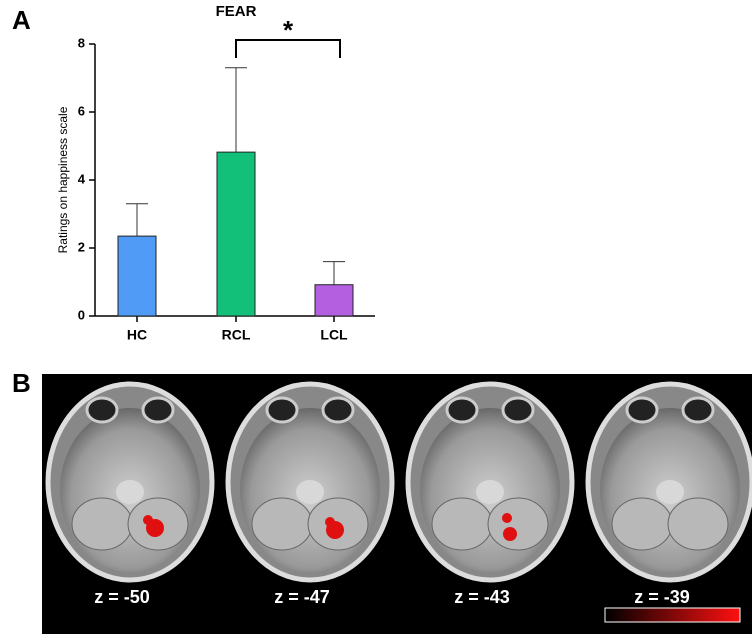 This screenshot has width=752, height=634. I want to click on color-bar, so click(672, 615).